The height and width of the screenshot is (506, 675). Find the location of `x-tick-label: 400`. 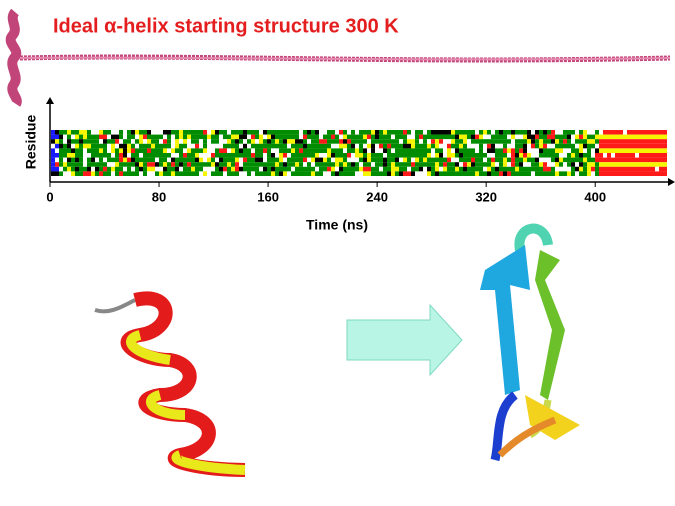

x-tick-label: 400 is located at coordinates (595, 196).